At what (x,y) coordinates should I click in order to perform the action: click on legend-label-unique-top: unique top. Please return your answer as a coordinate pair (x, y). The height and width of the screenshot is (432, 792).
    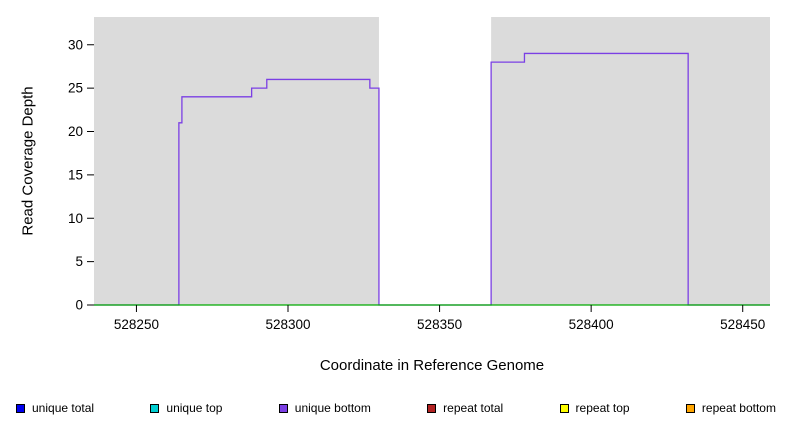
    Looking at the image, I should click on (194, 408).